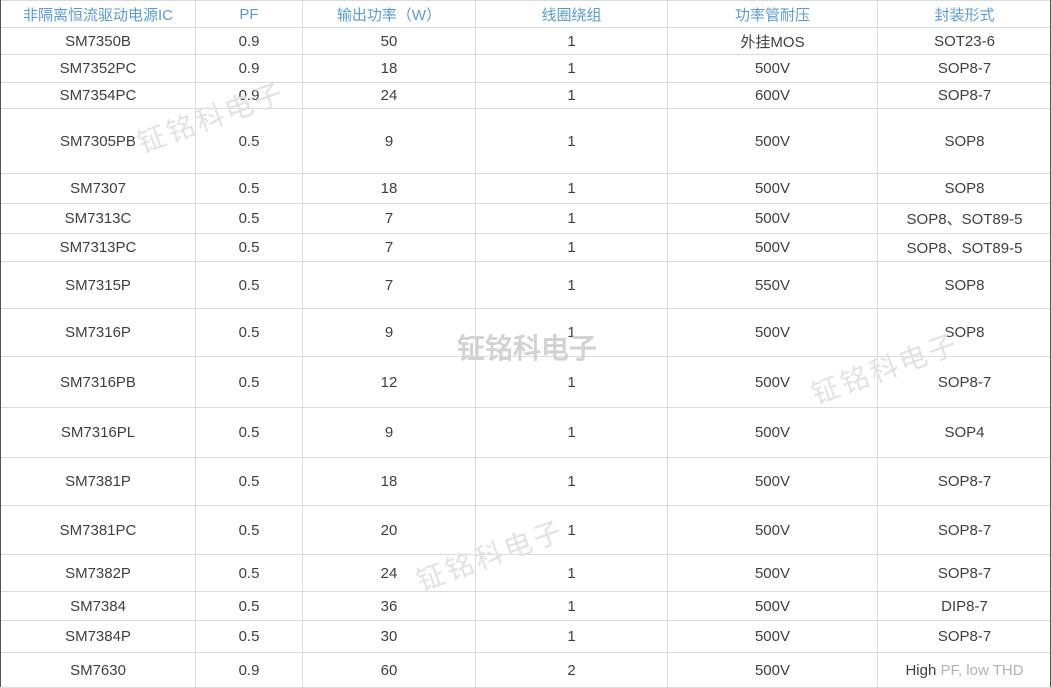  I want to click on table-cell-coil: 2, so click(572, 670).